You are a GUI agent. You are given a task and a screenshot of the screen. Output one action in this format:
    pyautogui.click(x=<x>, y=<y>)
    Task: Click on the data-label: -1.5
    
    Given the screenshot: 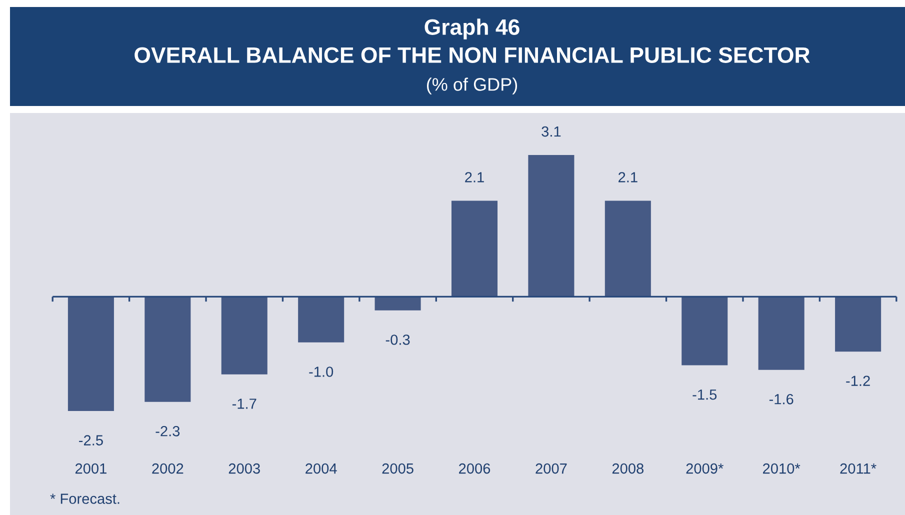 What is the action you would take?
    pyautogui.click(x=704, y=395)
    